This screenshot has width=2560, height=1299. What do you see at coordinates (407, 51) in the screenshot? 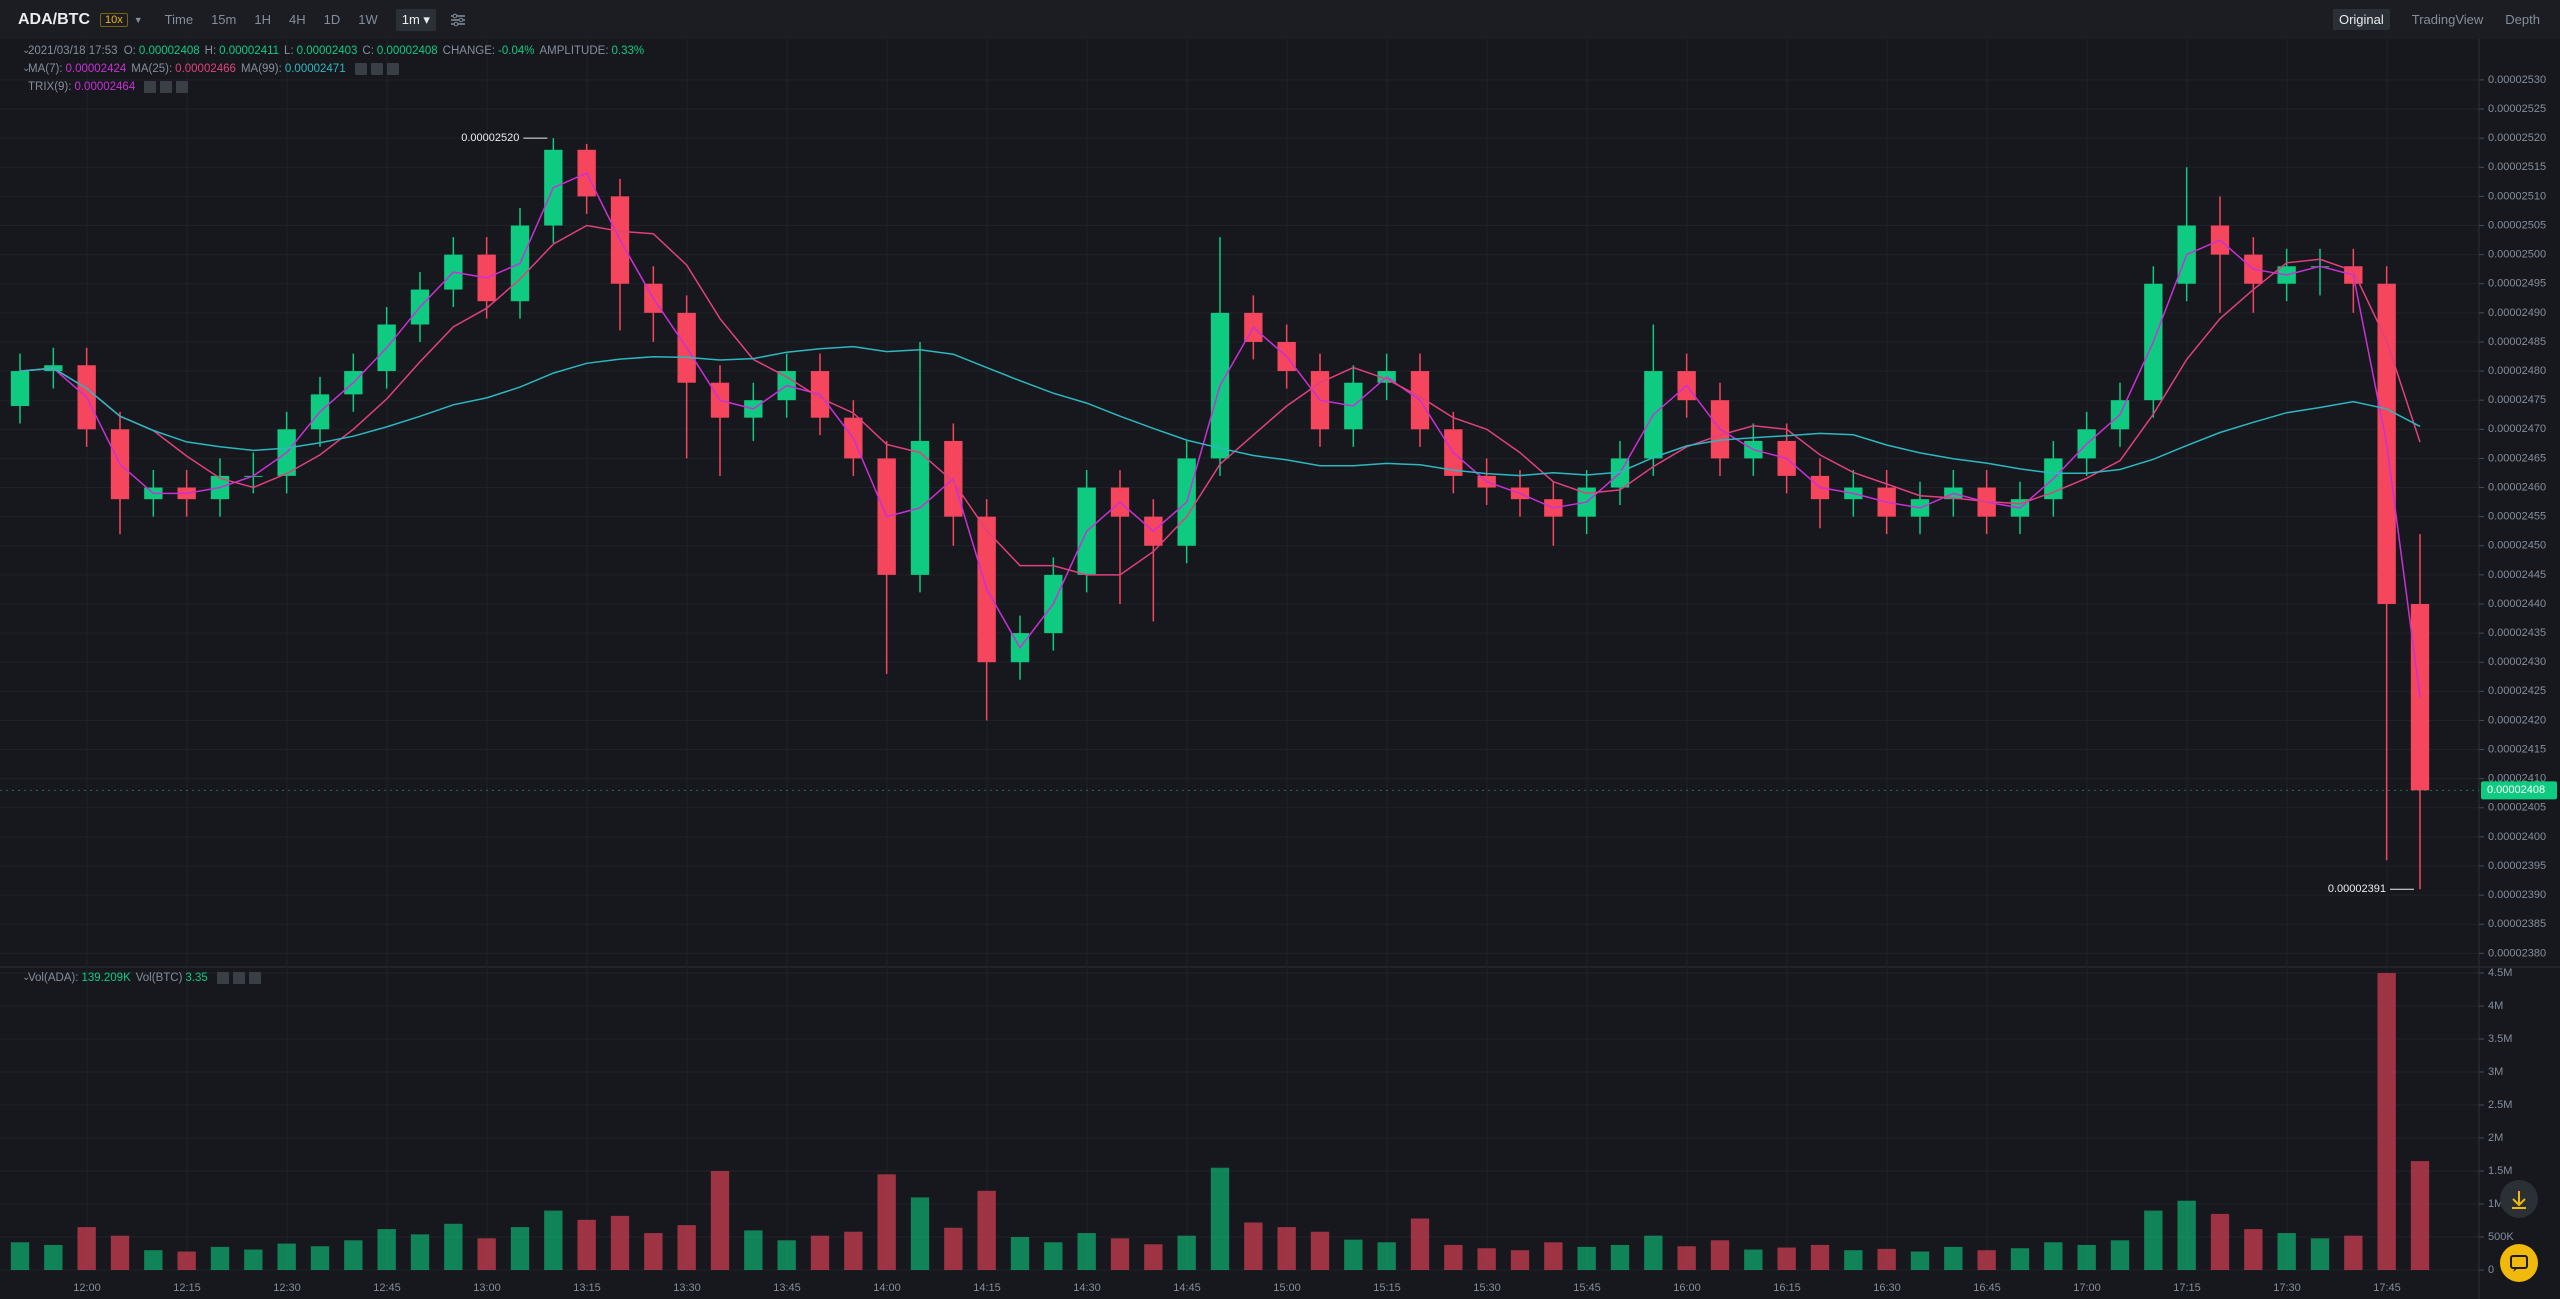
I see `ohlc-value: 0.00002408` at bounding box center [407, 51].